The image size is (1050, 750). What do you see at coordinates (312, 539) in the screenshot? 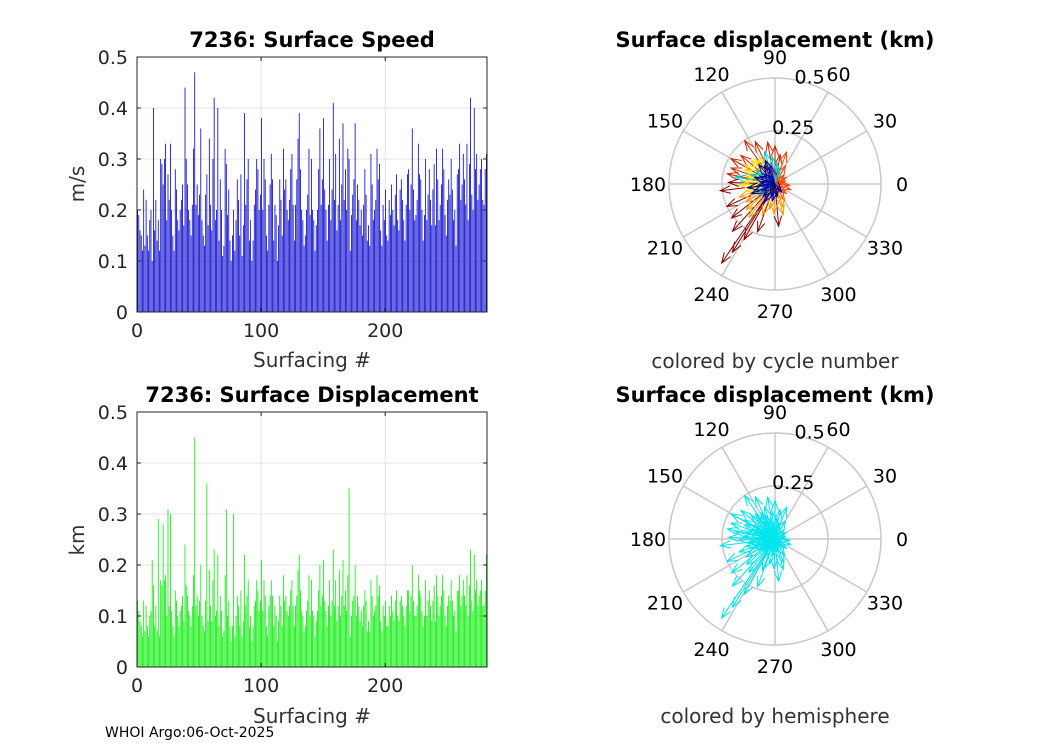
I see `displacement-axes-box` at bounding box center [312, 539].